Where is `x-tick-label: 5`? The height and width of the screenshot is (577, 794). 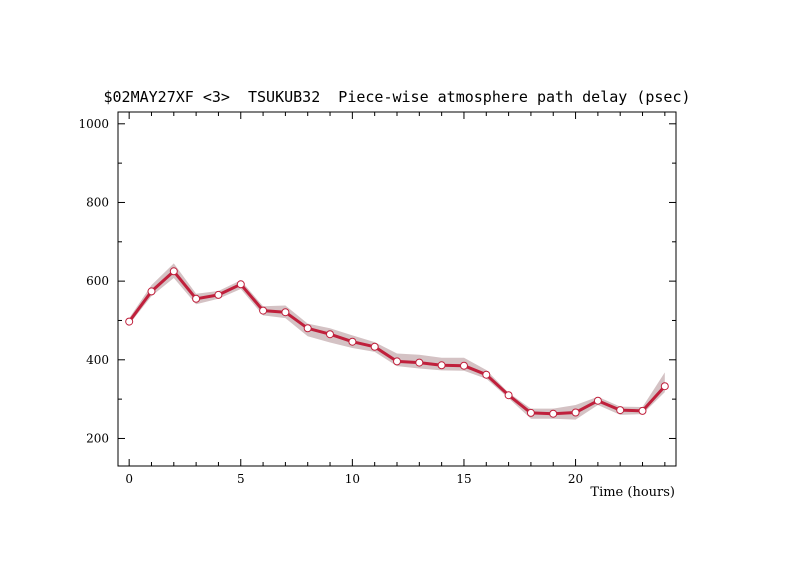
x-tick-label: 5 is located at coordinates (241, 479).